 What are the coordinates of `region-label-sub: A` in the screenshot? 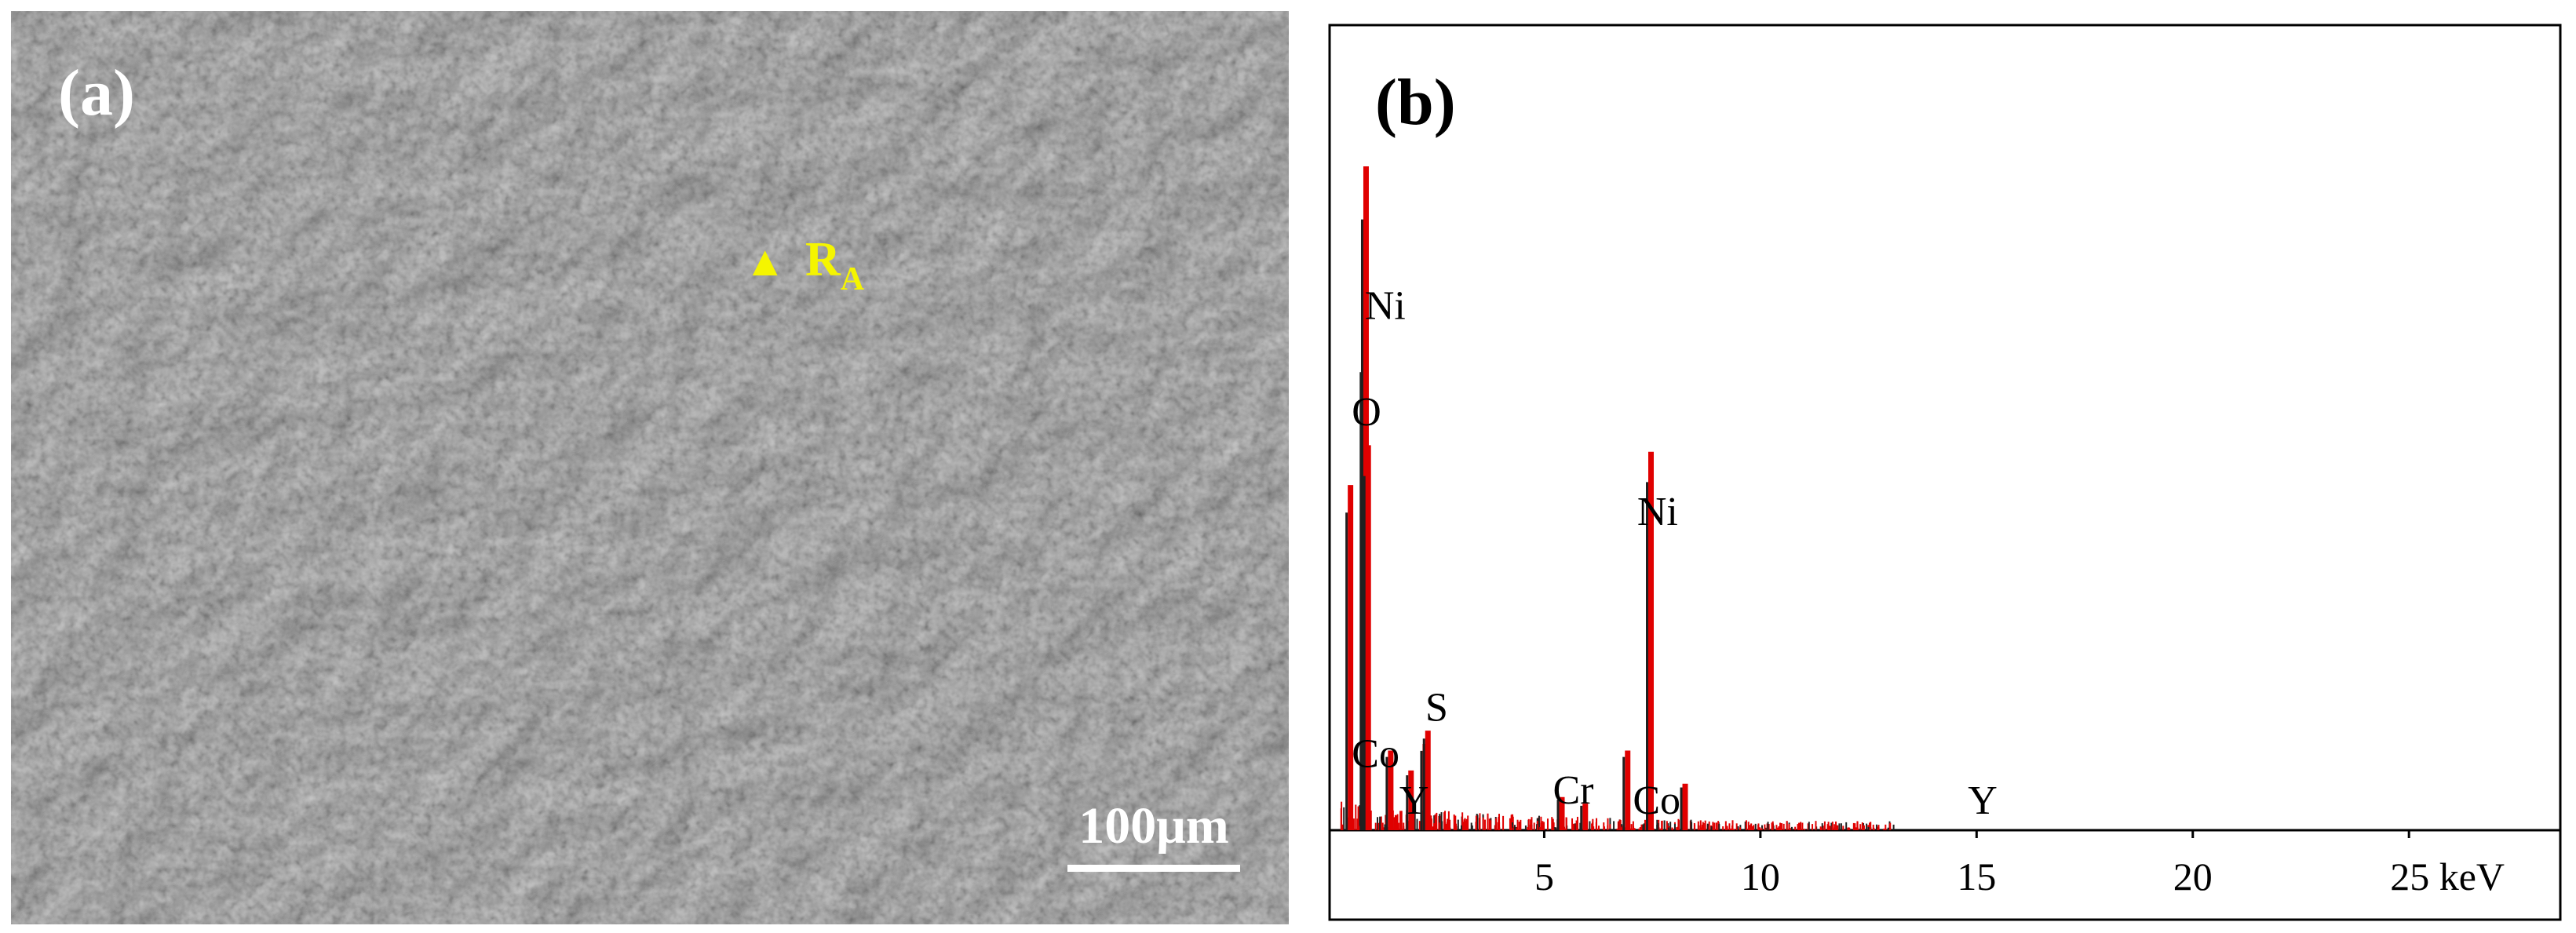 It's located at (853, 279).